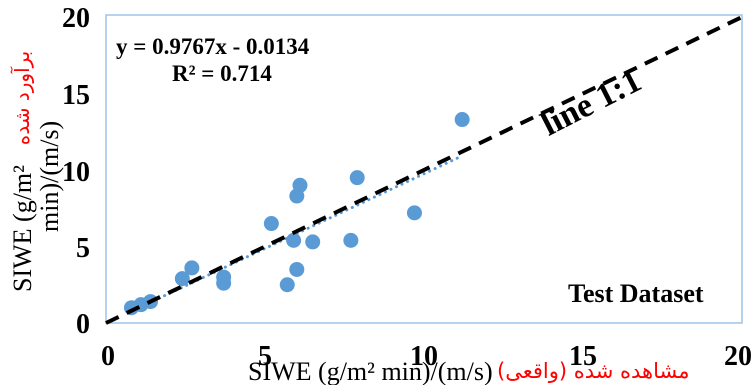 The image size is (754, 385). I want to click on x-tick-label: 20, so click(738, 356).